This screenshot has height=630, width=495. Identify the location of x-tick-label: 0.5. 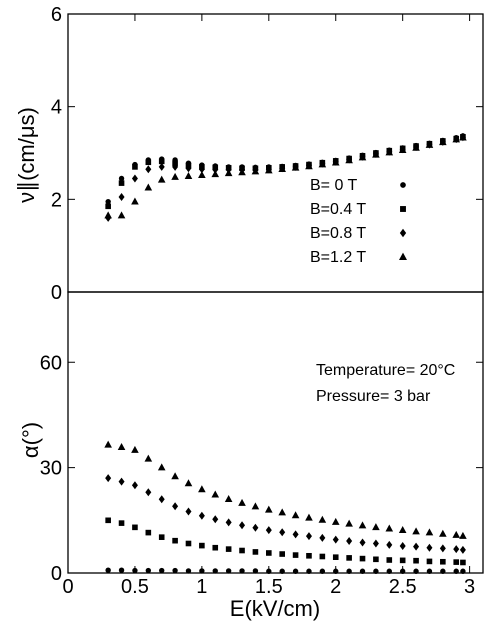
(135, 587).